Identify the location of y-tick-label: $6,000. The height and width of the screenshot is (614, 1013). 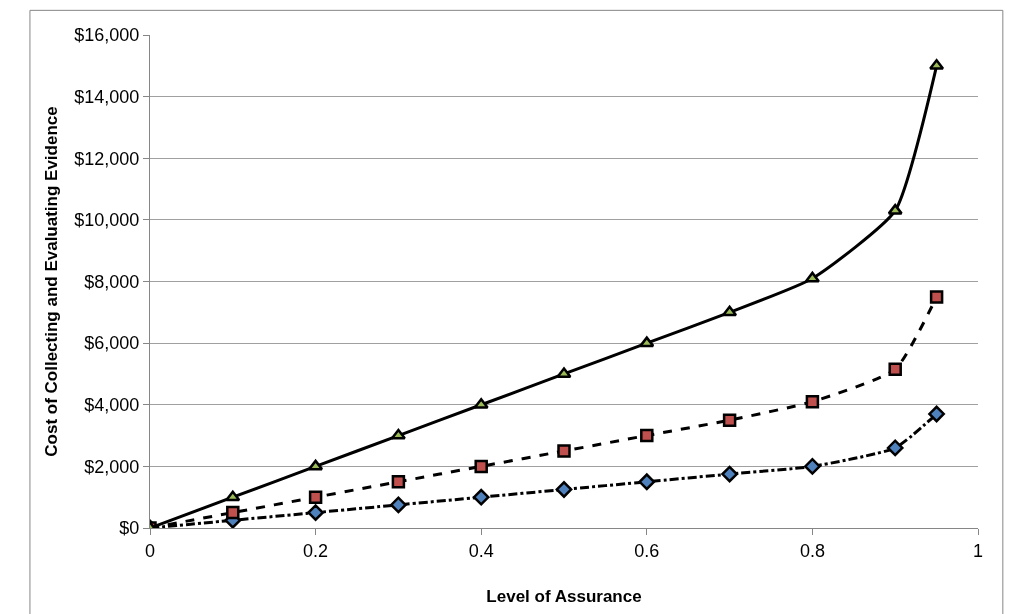
(112, 343).